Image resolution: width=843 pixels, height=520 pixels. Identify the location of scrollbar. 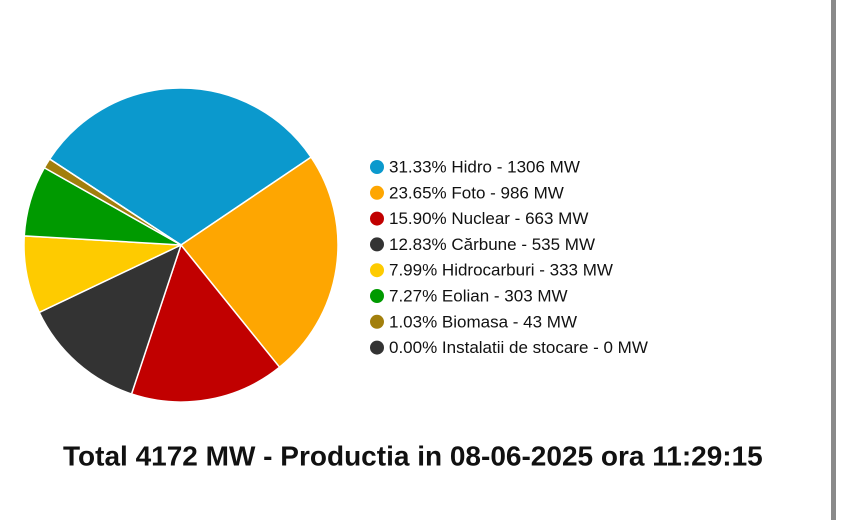
(833, 260).